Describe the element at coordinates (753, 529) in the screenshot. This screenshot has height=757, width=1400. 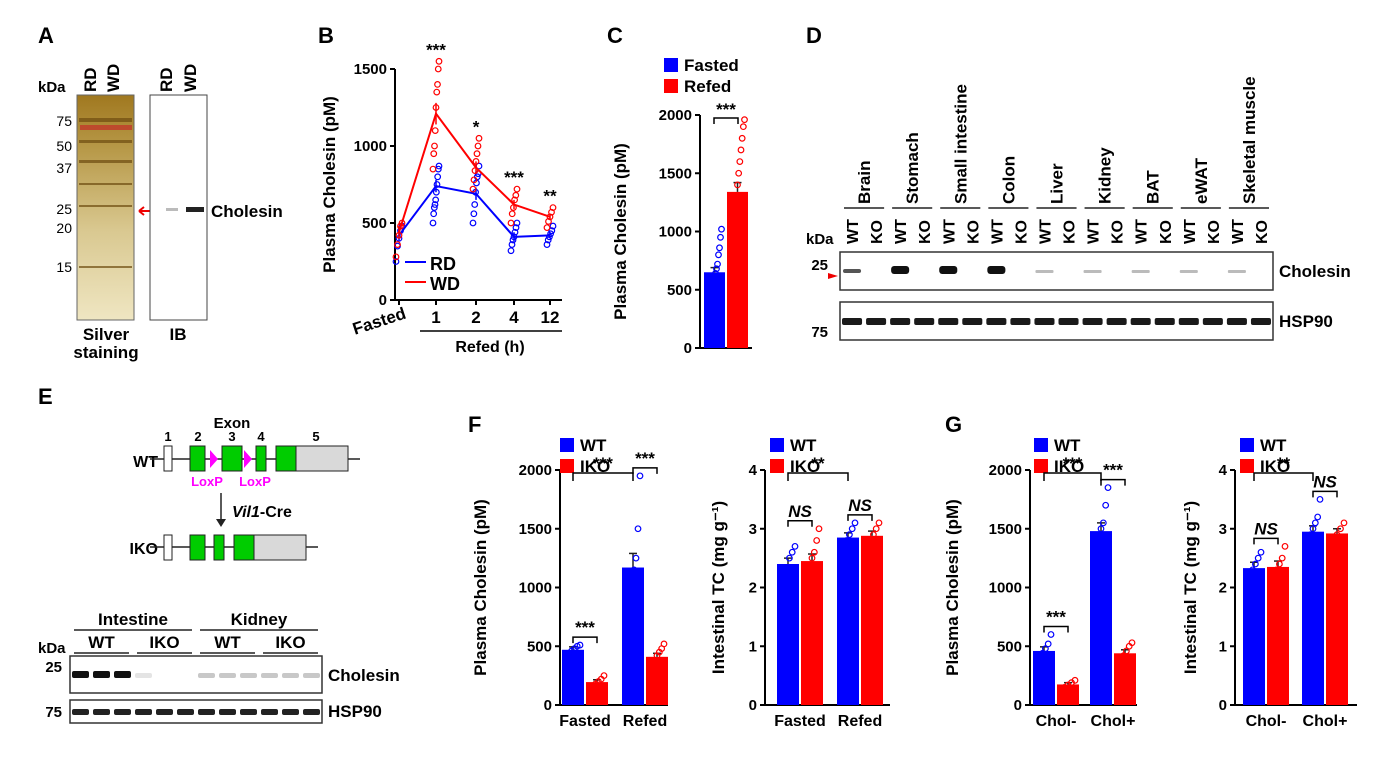
I see `y-tick-label: 3` at that location.